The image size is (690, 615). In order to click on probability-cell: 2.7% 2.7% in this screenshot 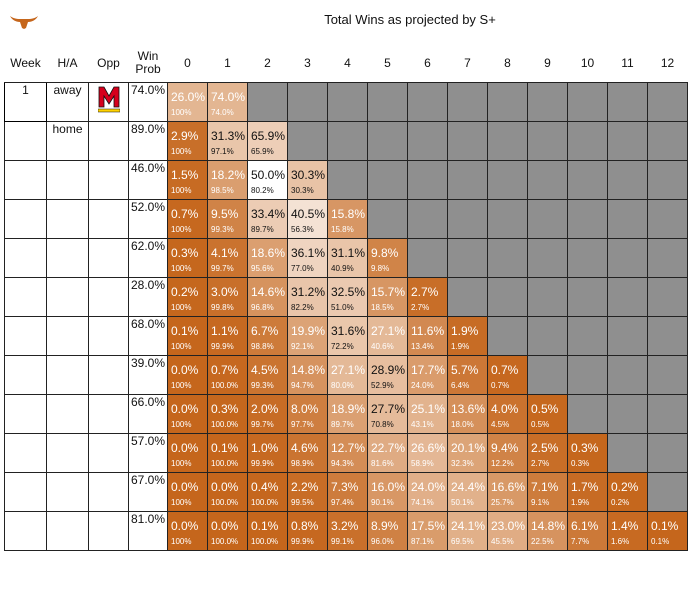, I will do `click(427, 297)`.